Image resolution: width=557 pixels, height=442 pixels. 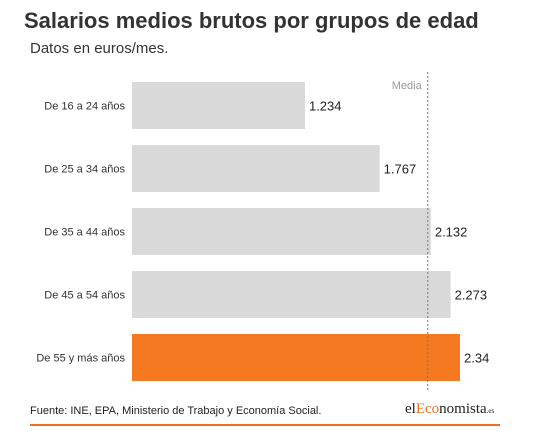 What do you see at coordinates (84, 296) in the screenshot?
I see `category-label: De 45 a 54 años` at bounding box center [84, 296].